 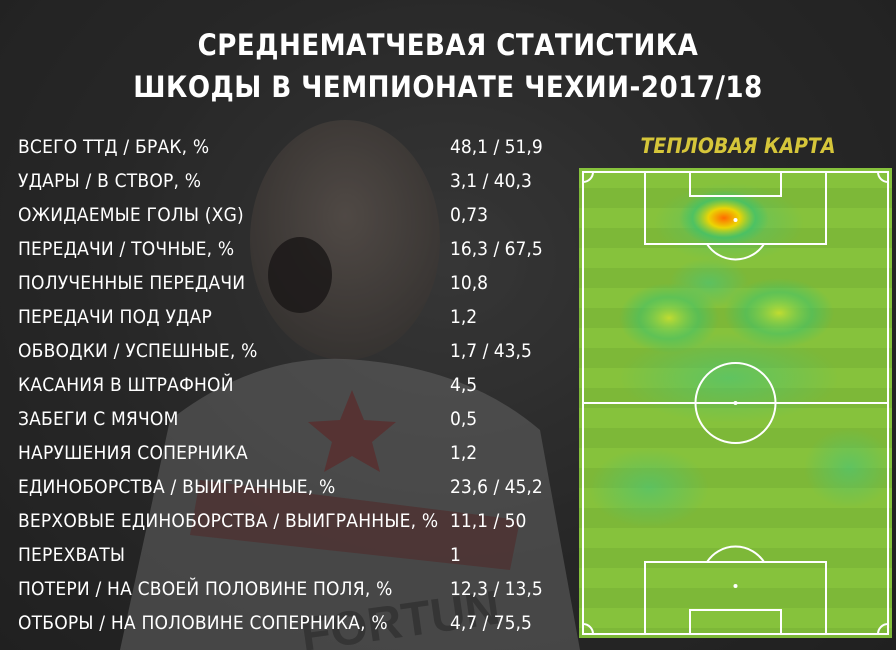 I want to click on stat-row: ЕДИНОБОРСТВА / ВЫИГРАННЫЕ, % 23,6 / 45,2, so click(x=298, y=487).